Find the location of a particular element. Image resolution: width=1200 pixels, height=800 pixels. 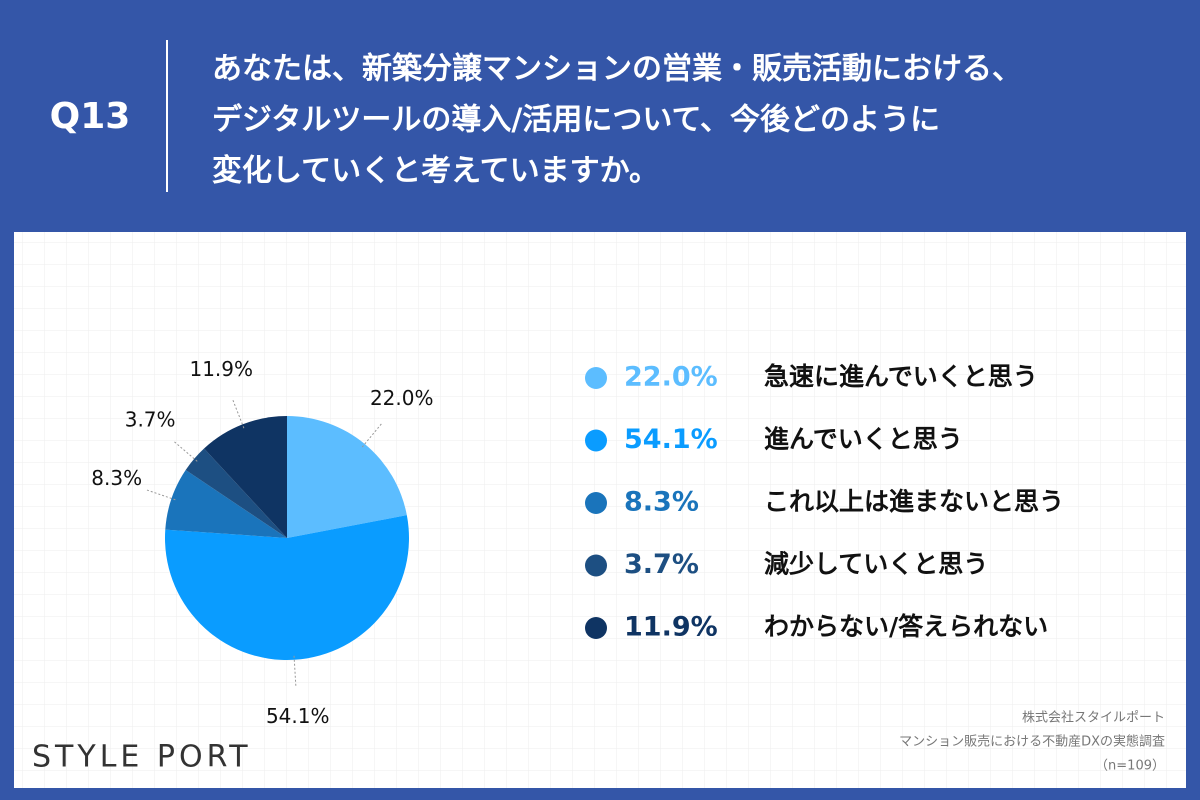

legend-label: これ以上は進まないと思う is located at coordinates (914, 501).